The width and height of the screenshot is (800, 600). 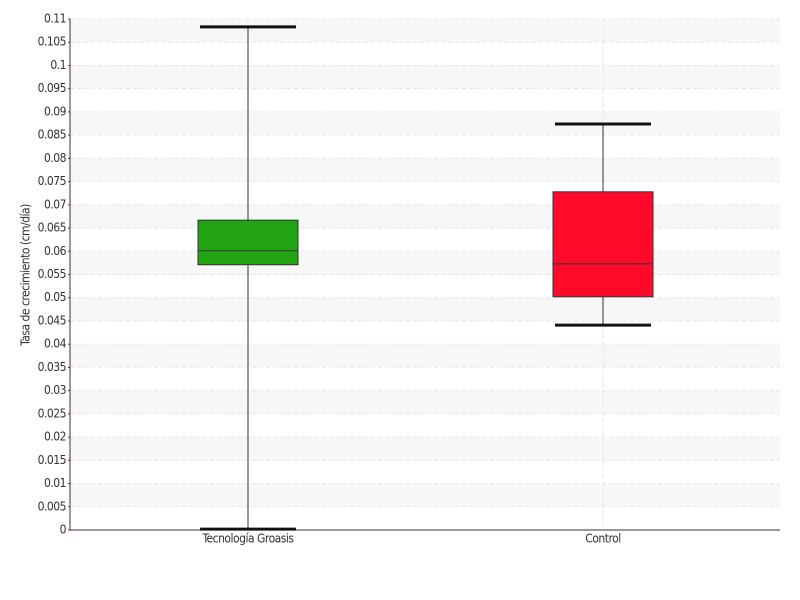 I want to click on y-tick-label: 0, so click(x=63, y=530).